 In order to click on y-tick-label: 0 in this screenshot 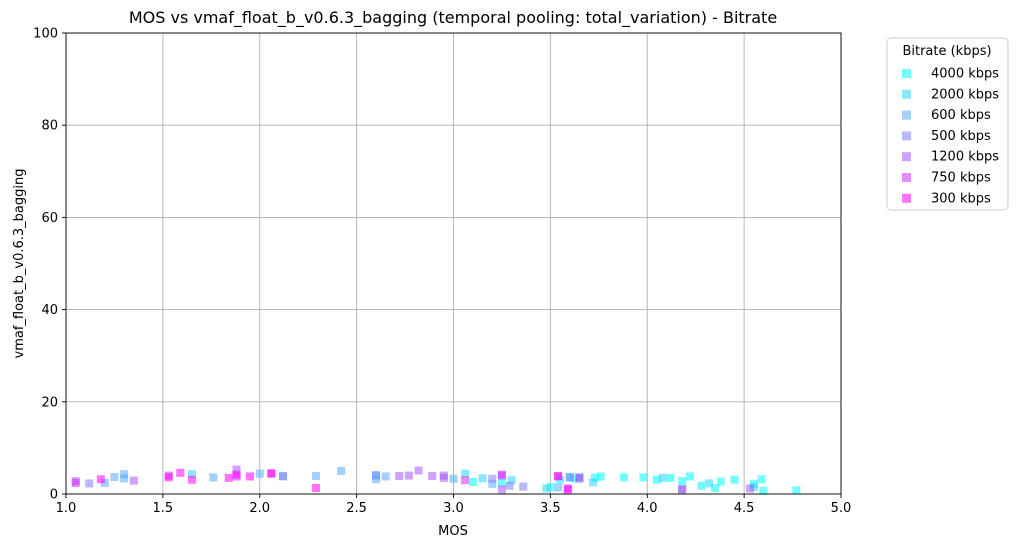, I will do `click(54, 495)`.